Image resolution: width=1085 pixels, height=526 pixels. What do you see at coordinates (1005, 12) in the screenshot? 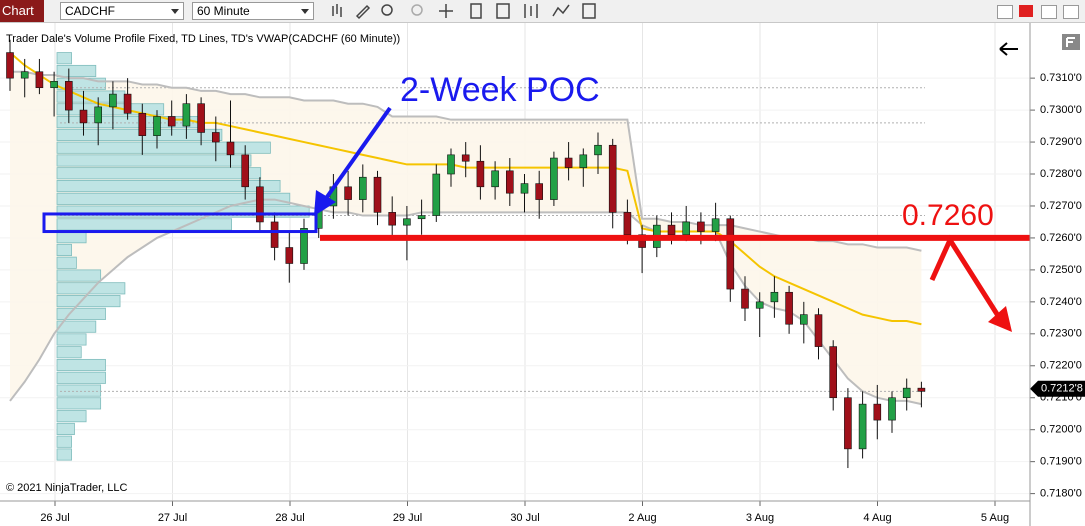
I see `minimize-button` at bounding box center [1005, 12].